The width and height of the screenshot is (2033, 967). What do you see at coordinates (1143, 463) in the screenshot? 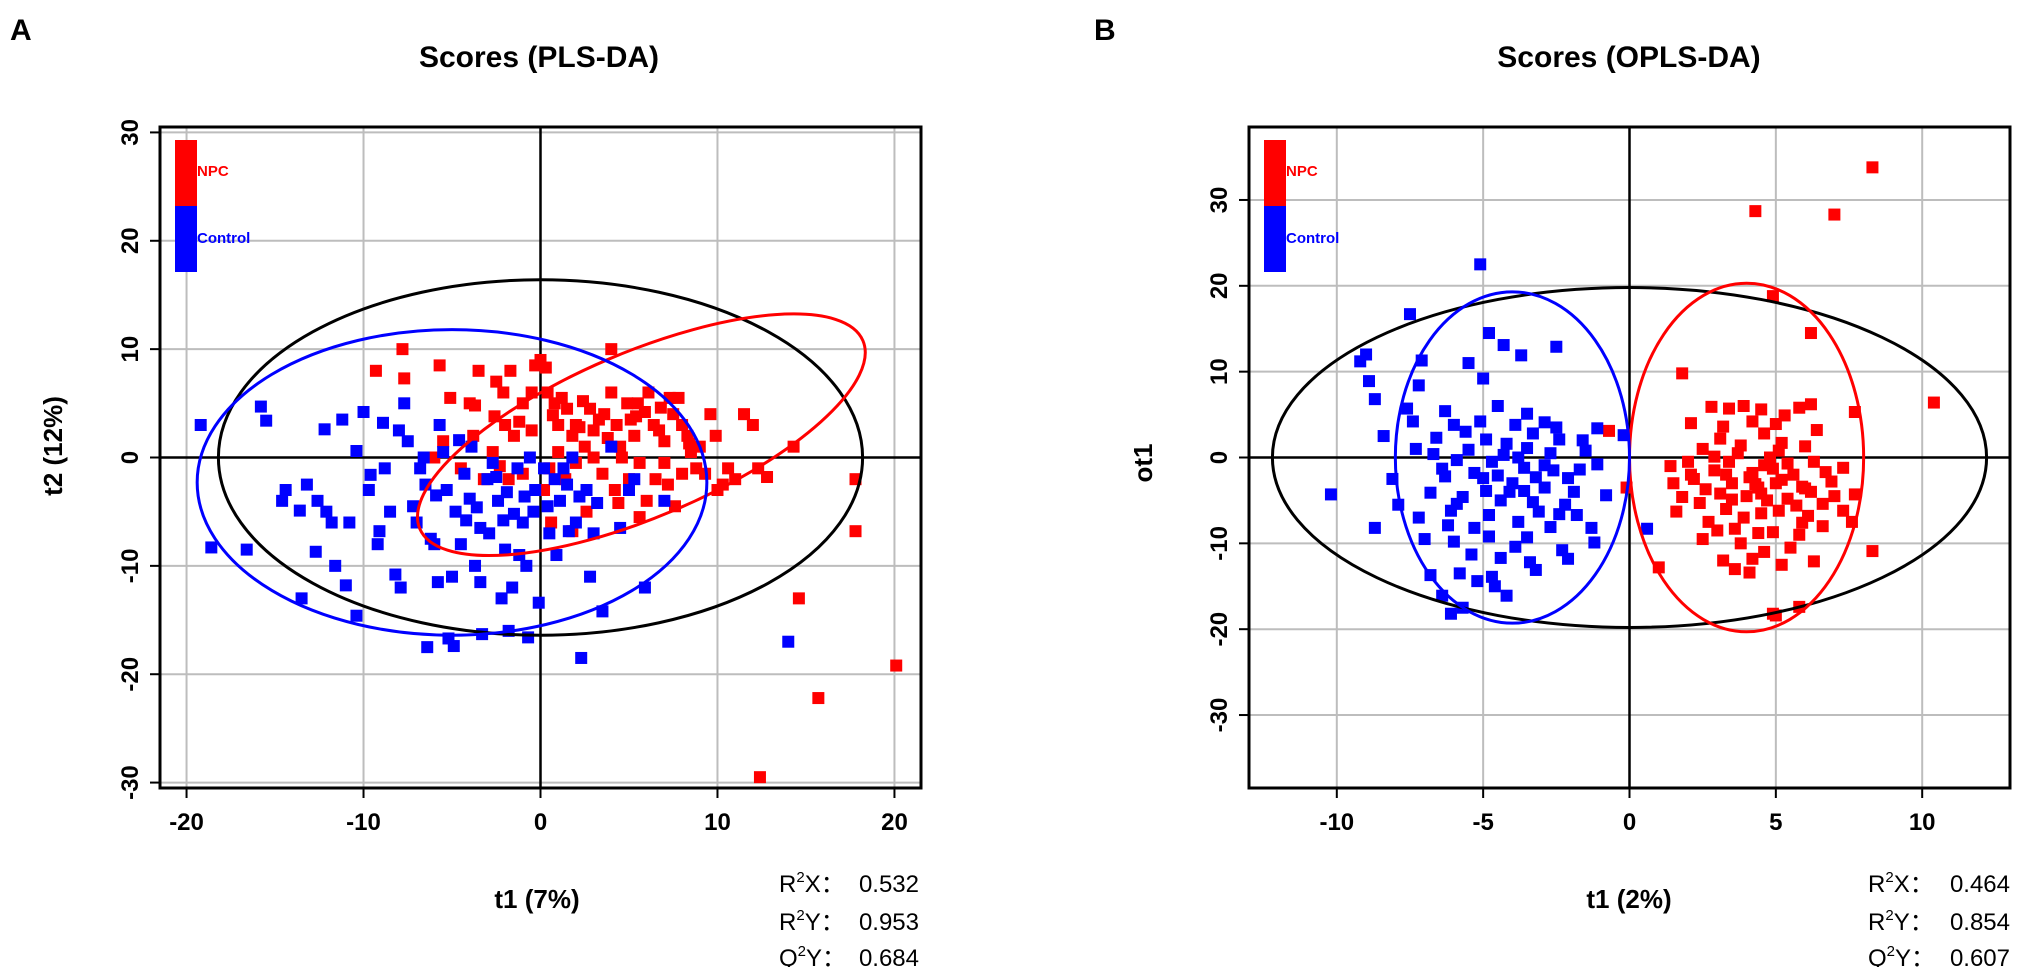
I see `y-axis-label: ot1` at bounding box center [1143, 463].